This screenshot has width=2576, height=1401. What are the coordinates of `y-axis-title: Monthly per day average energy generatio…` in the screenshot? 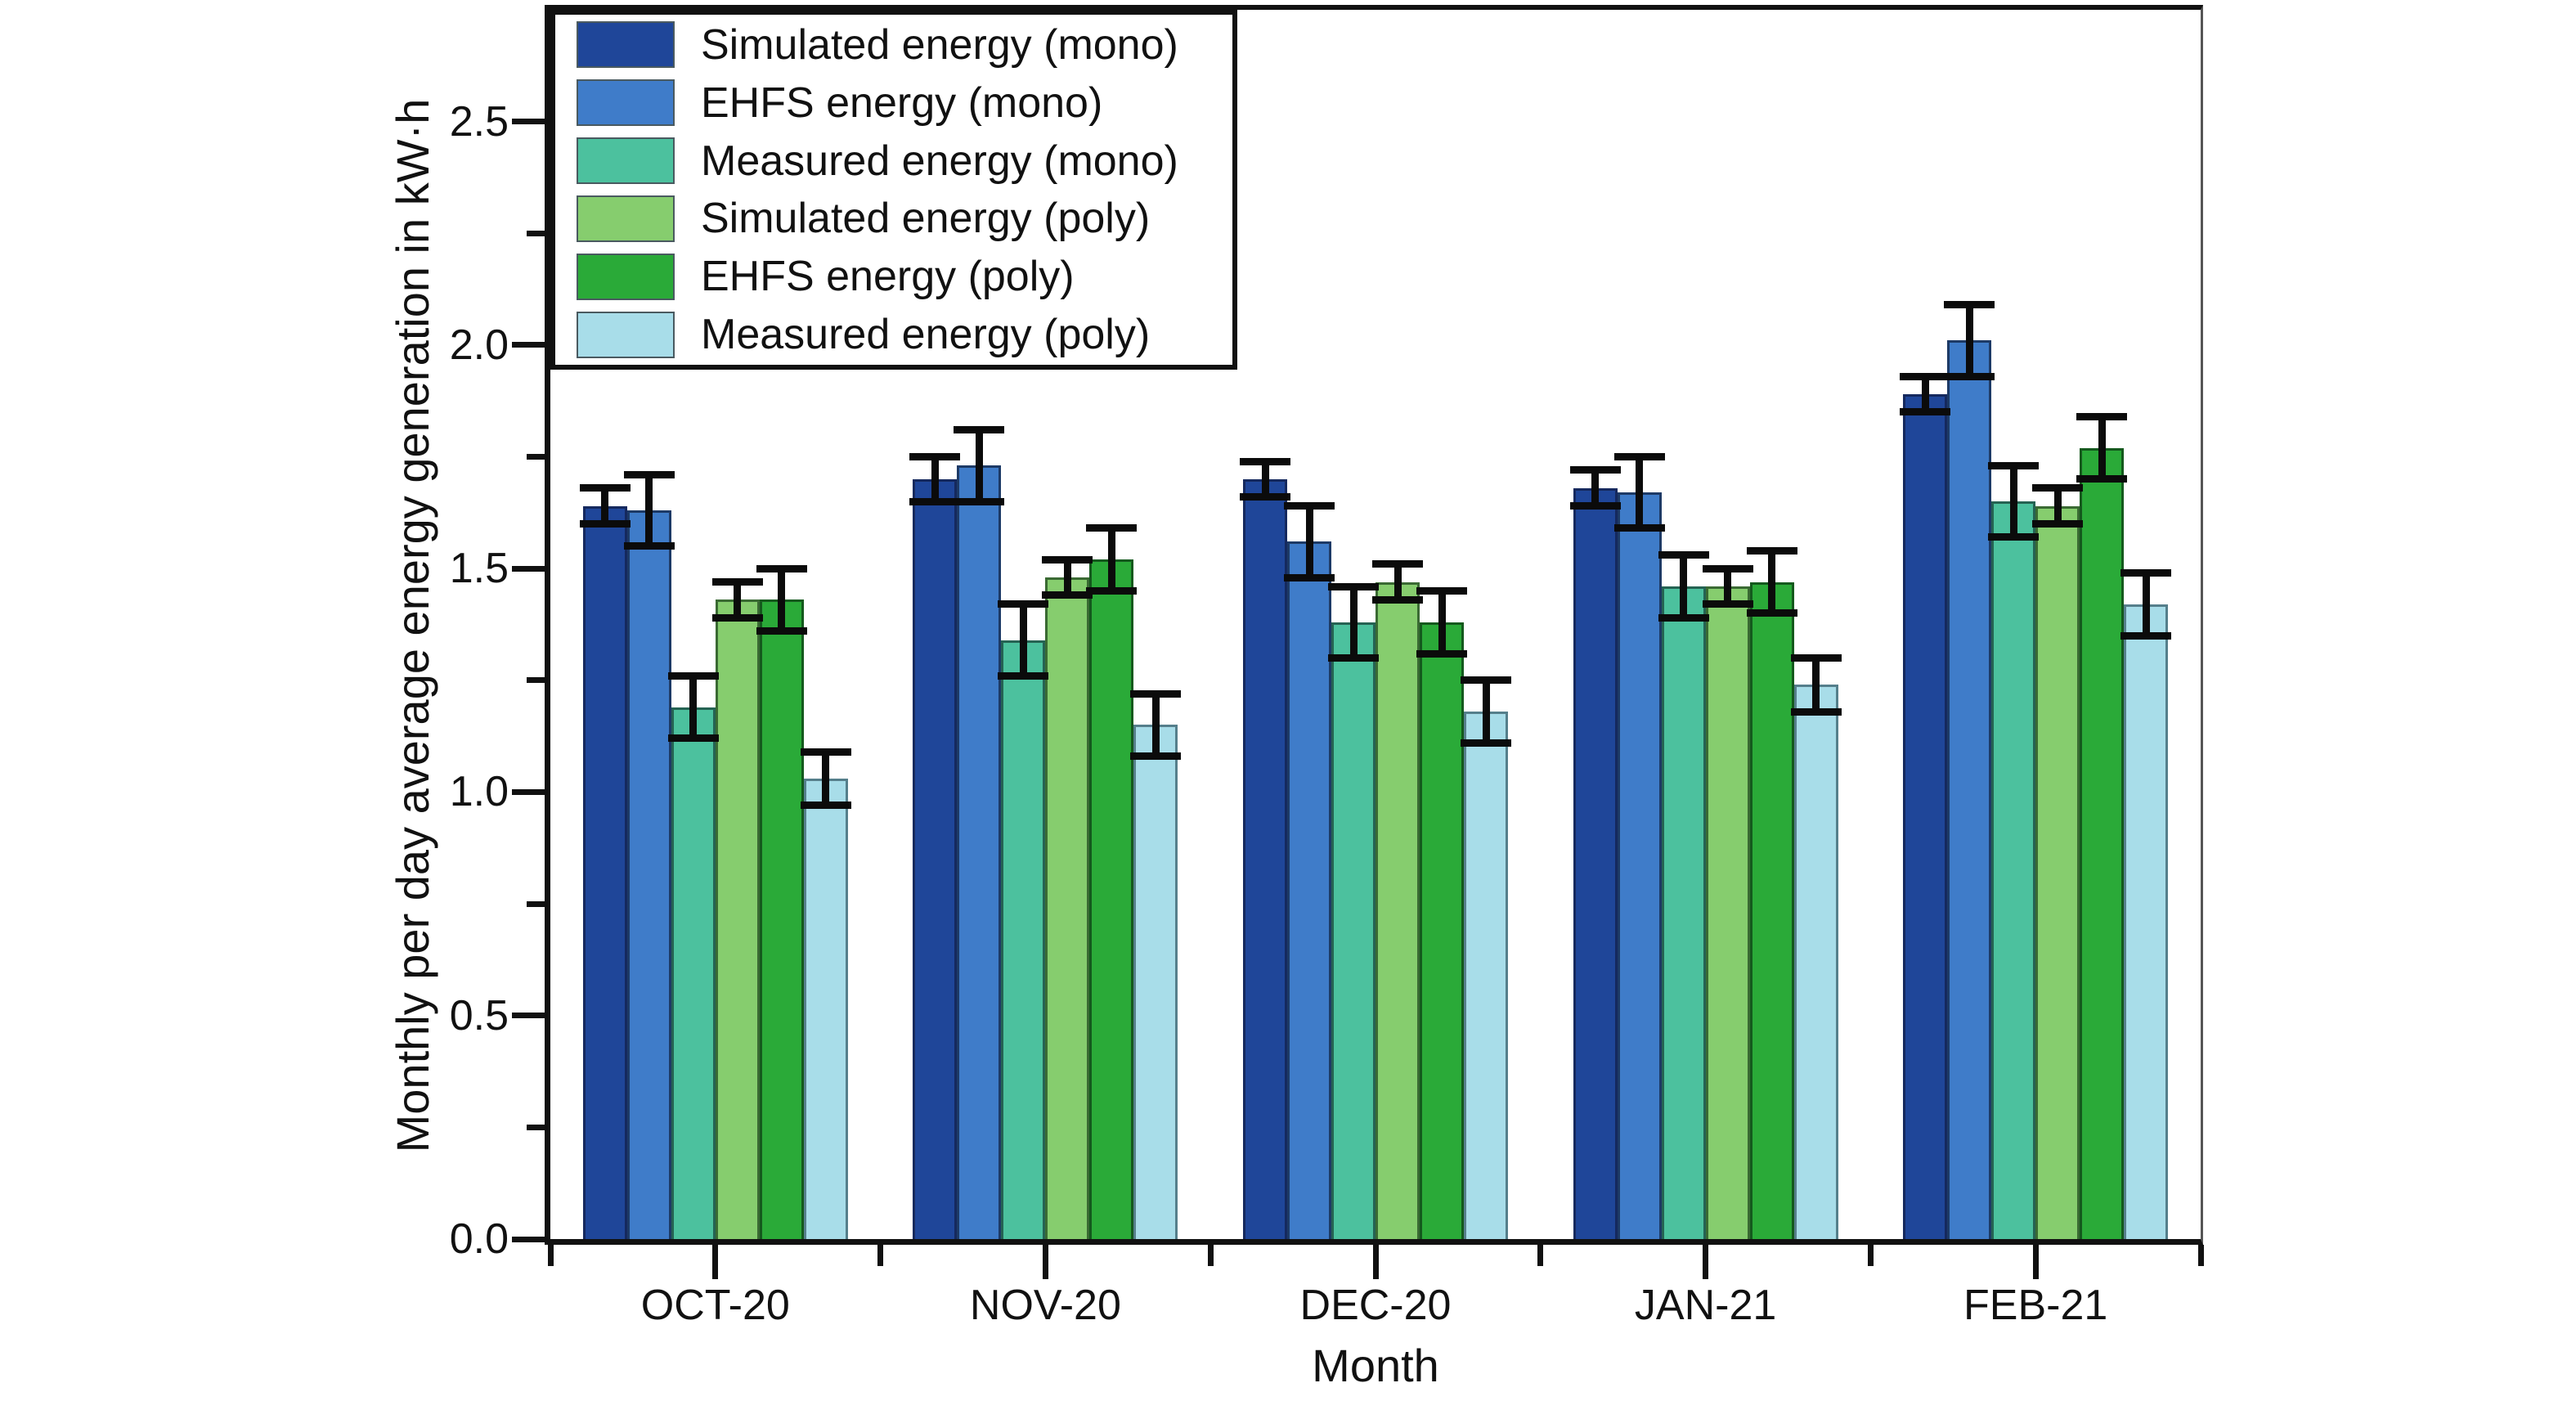 It's located at (412, 625).